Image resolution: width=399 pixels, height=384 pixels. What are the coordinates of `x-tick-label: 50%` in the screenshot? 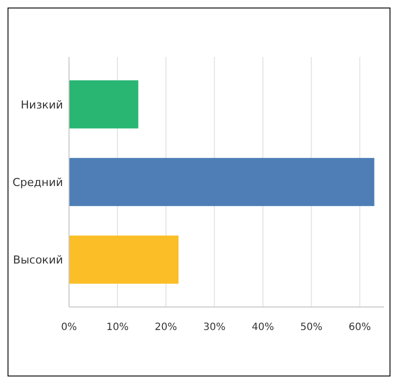 It's located at (311, 327).